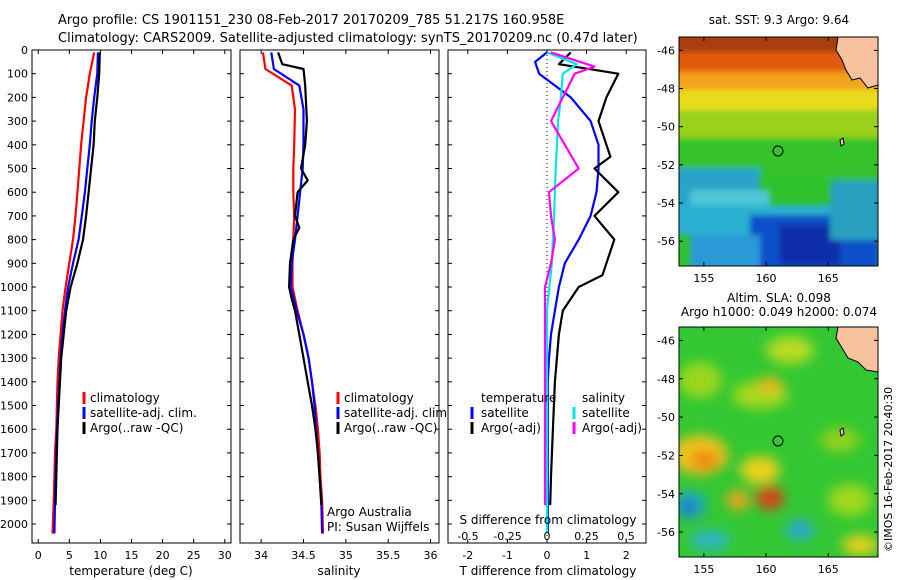 The height and width of the screenshot is (580, 900). What do you see at coordinates (346, 555) in the screenshot?
I see `x-tick-label: 35` at bounding box center [346, 555].